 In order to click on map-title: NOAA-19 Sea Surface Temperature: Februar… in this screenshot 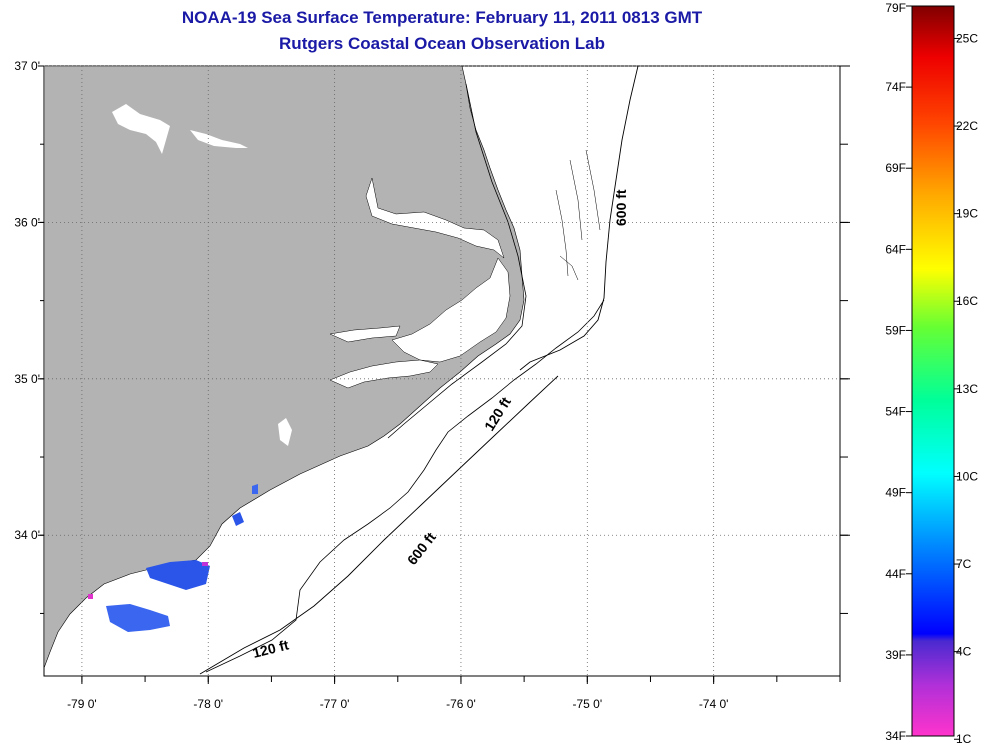, I will do `click(442, 17)`.